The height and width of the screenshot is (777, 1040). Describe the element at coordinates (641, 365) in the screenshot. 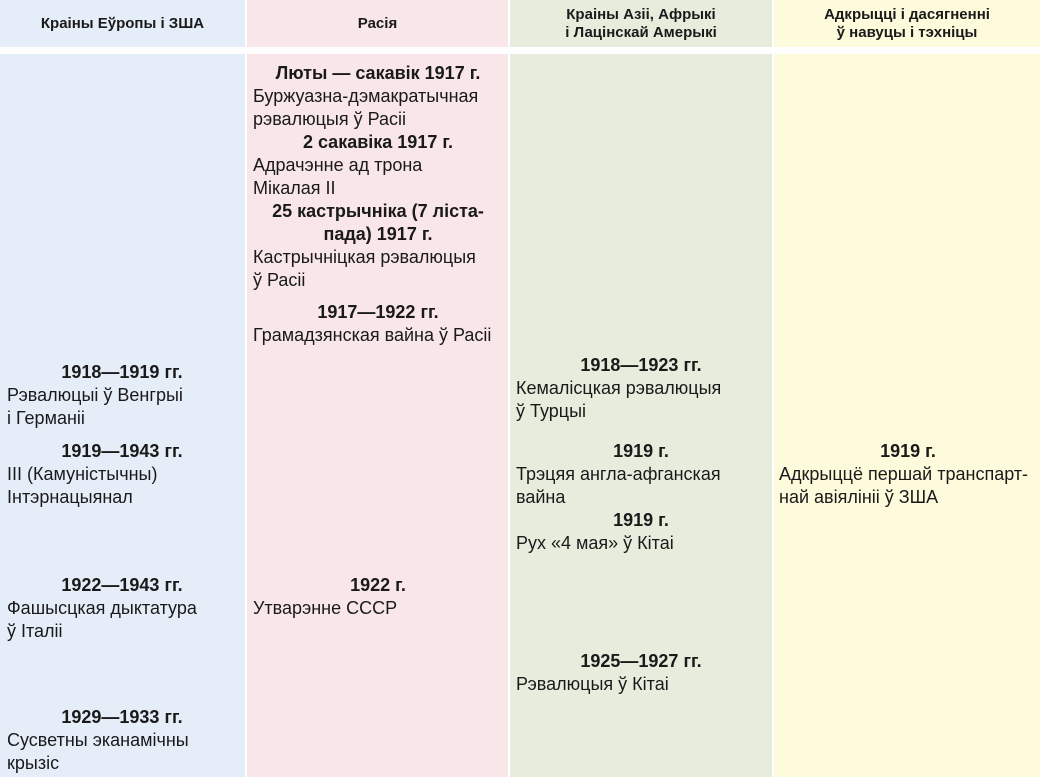

I see `event-date: 1918—1923 гг.` at that location.